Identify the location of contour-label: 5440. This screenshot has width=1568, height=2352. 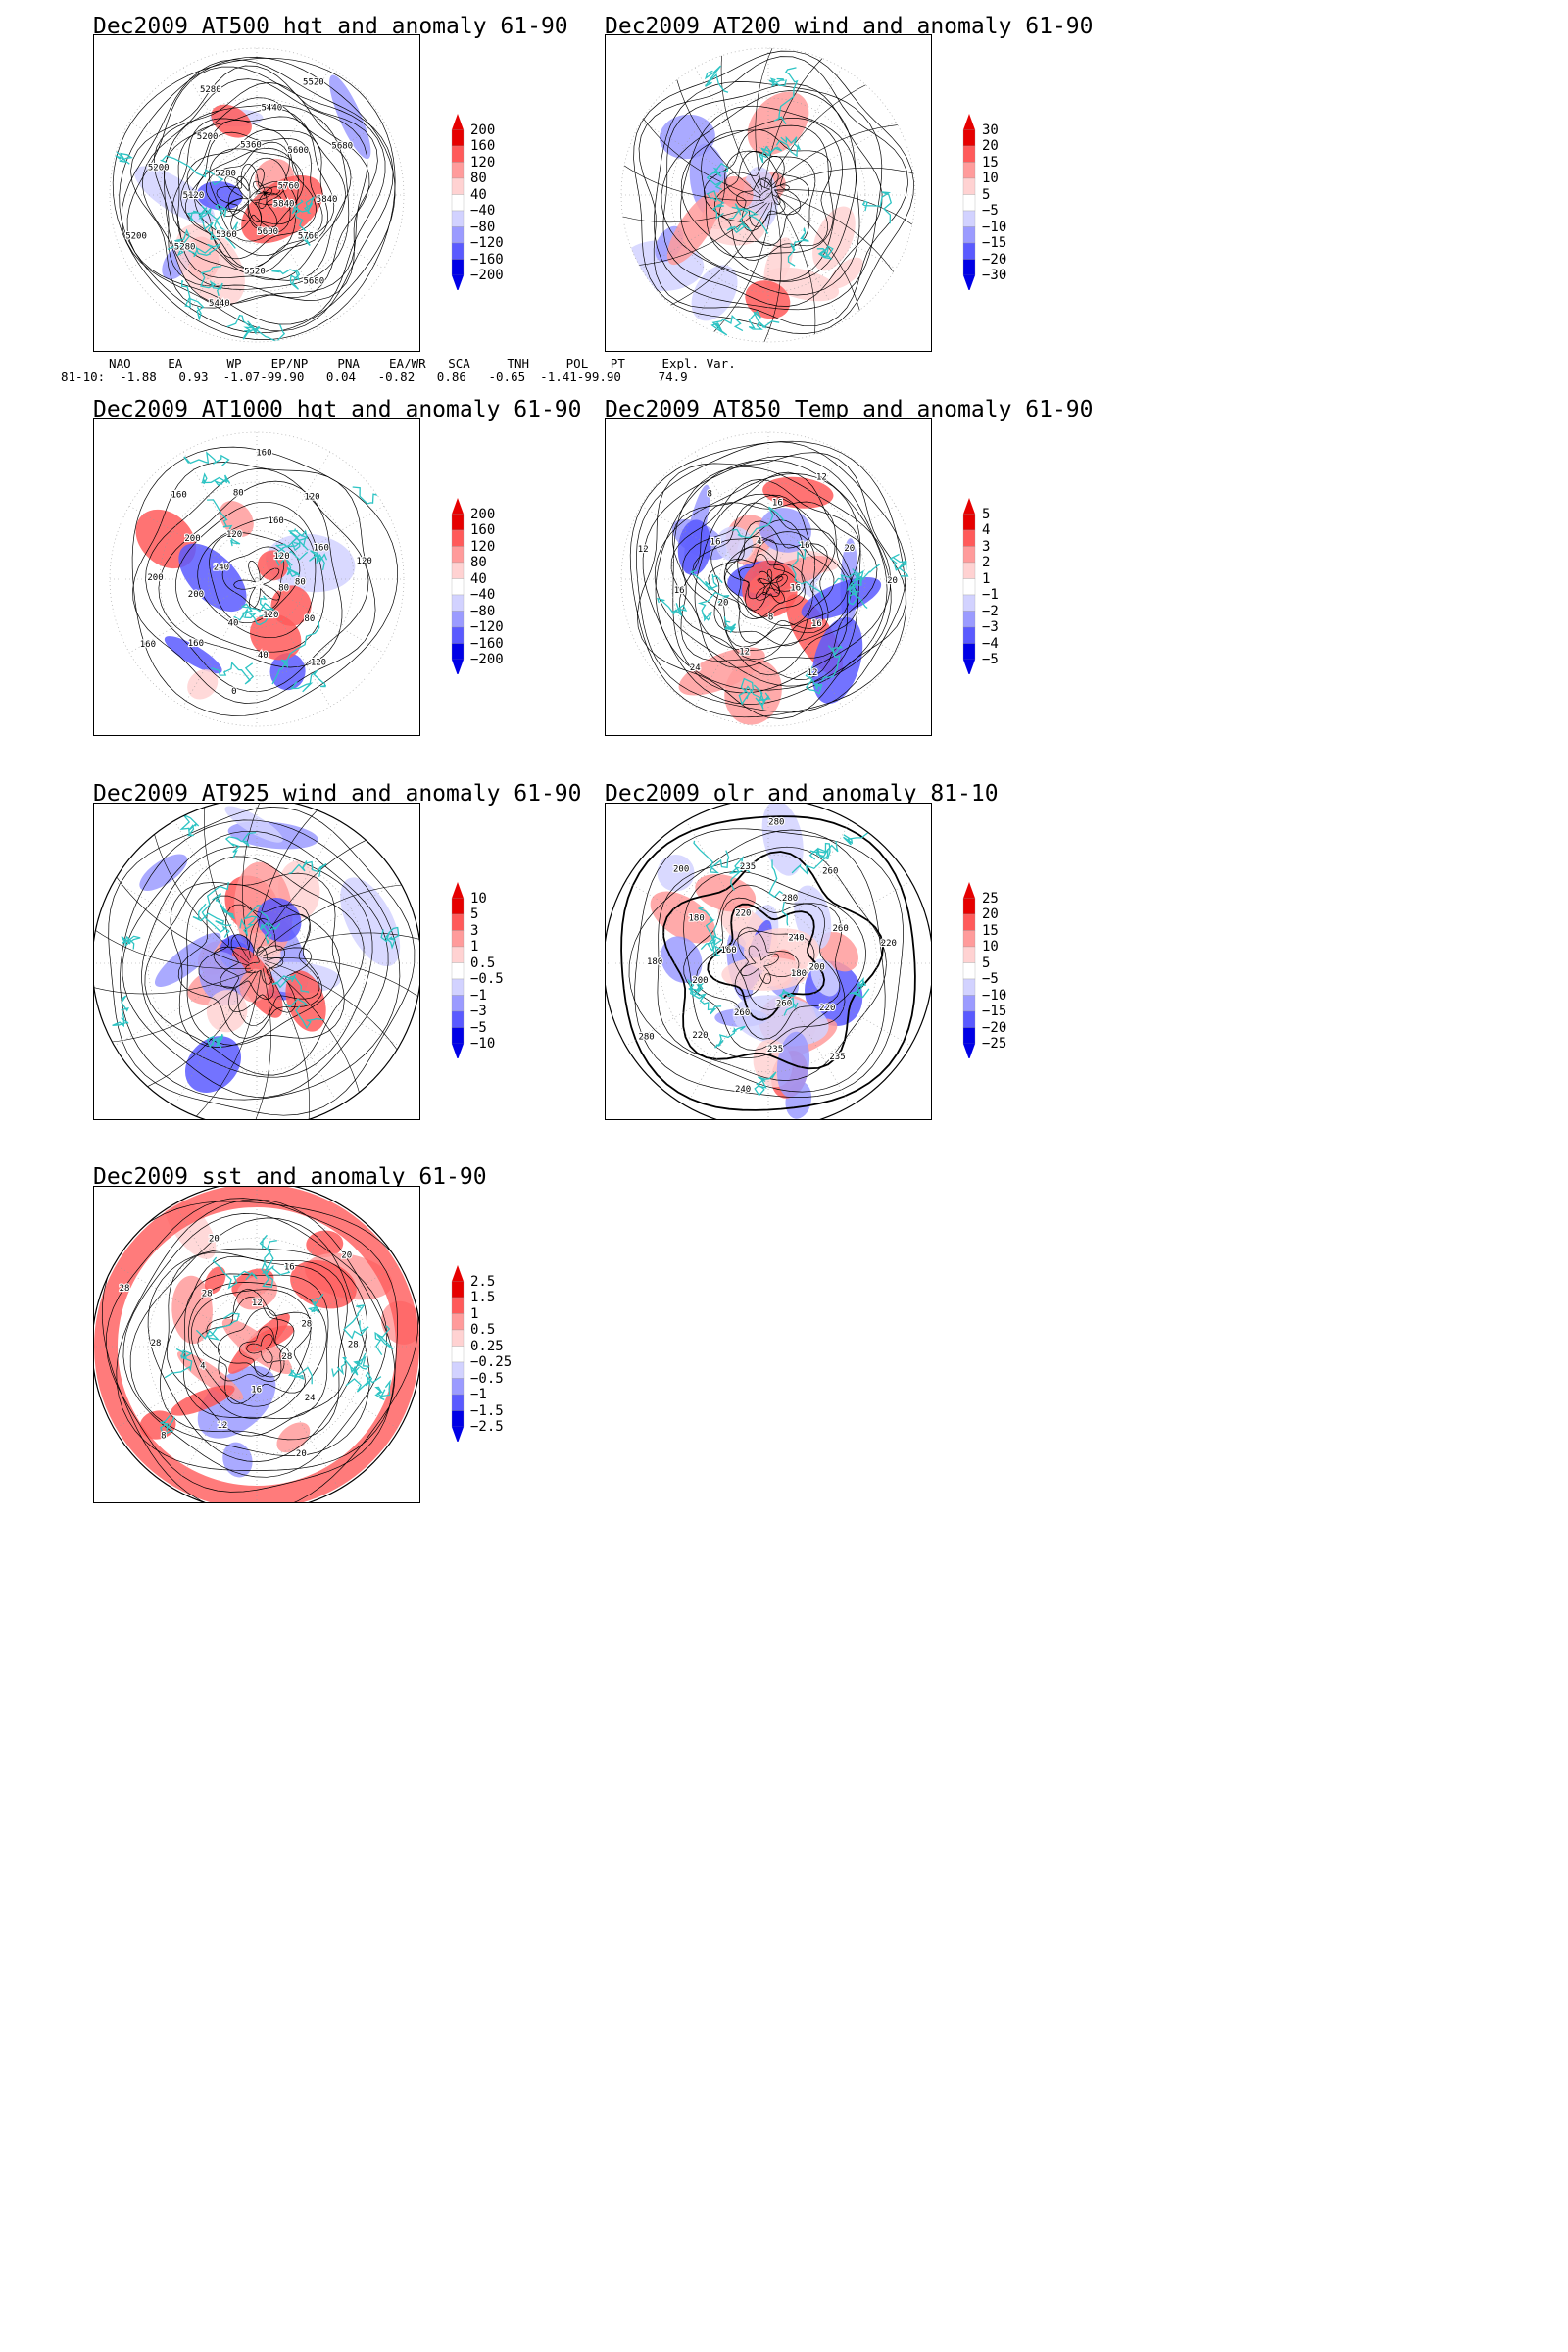
(271, 109).